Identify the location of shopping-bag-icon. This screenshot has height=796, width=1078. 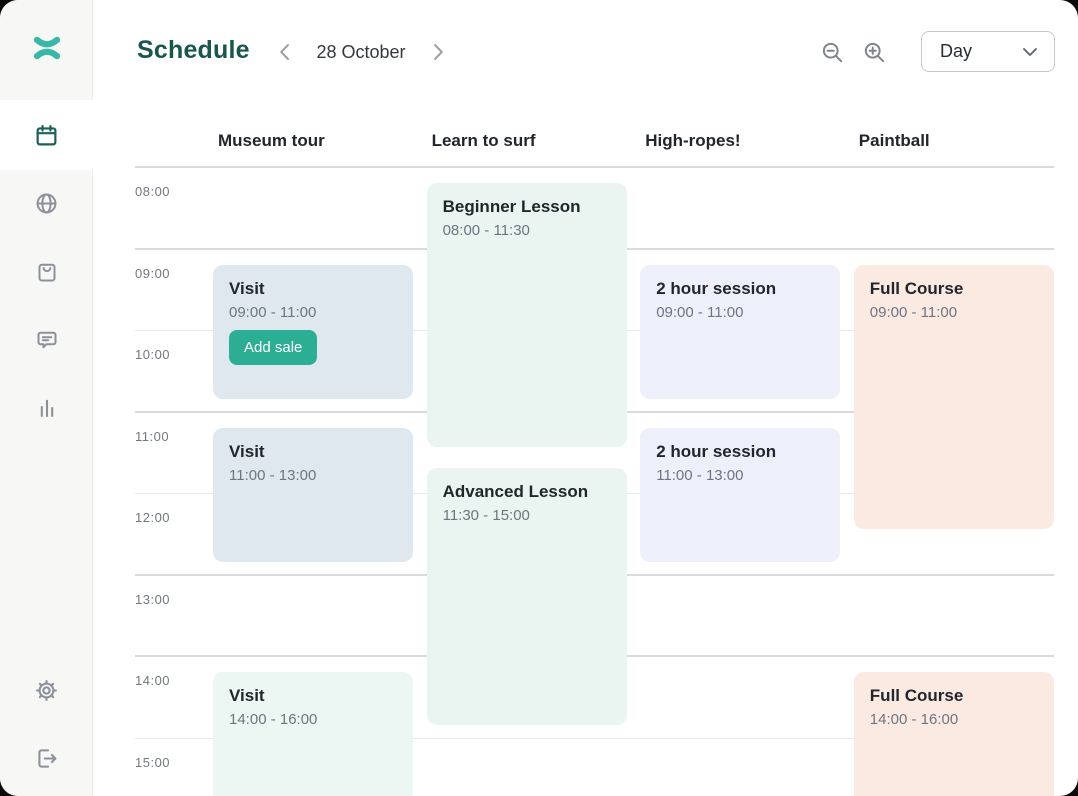
(47, 271).